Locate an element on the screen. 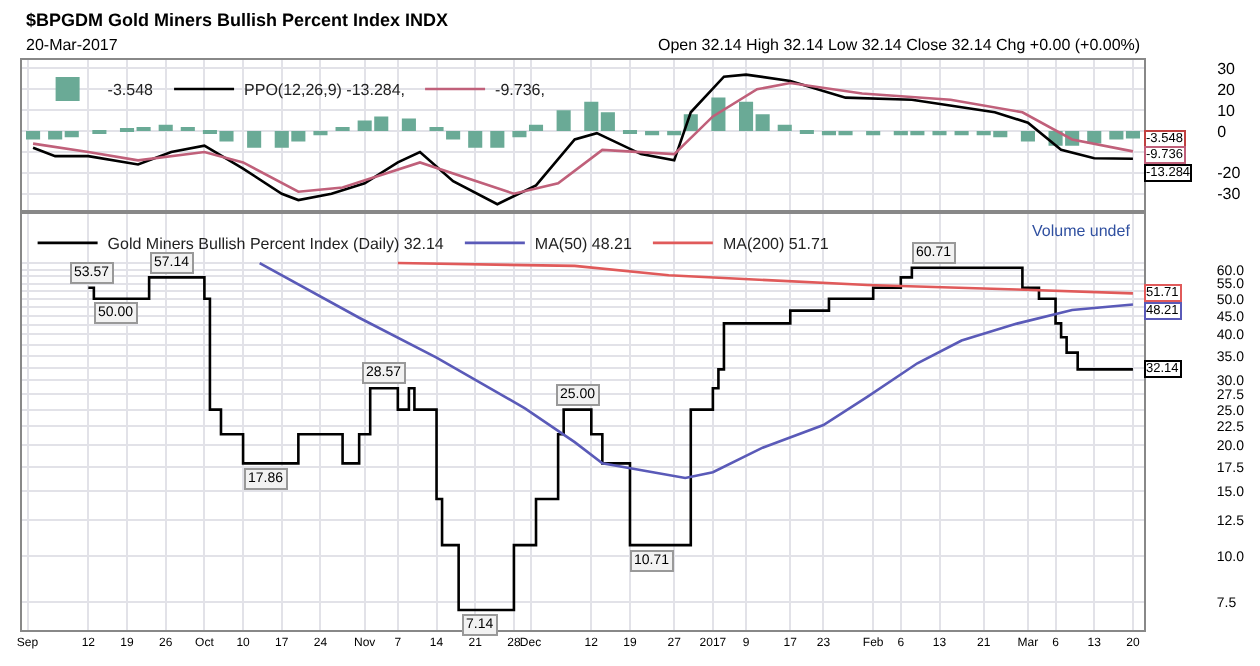  y-tick-label: 10 is located at coordinates (1227, 110).